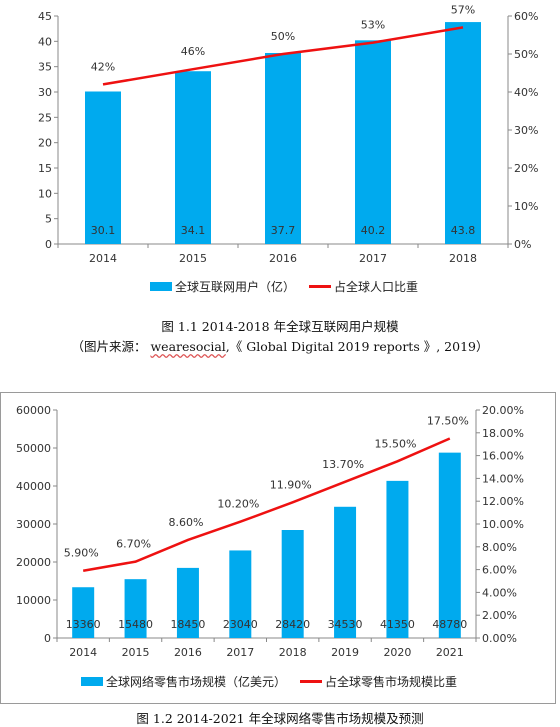 This screenshot has width=560, height=727. I want to click on bar-data-label: 34.1, so click(193, 230).